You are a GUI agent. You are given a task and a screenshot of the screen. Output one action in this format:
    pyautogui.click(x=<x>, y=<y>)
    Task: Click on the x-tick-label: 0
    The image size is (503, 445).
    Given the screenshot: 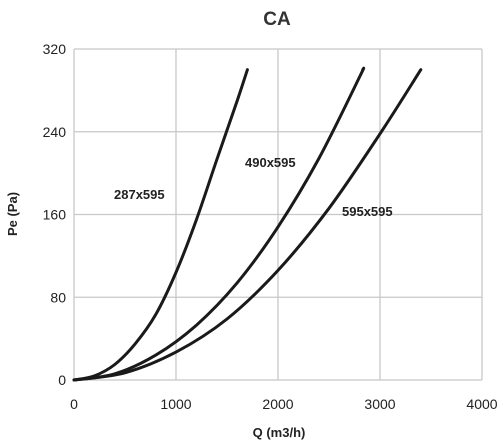 What is the action you would take?
    pyautogui.click(x=74, y=404)
    